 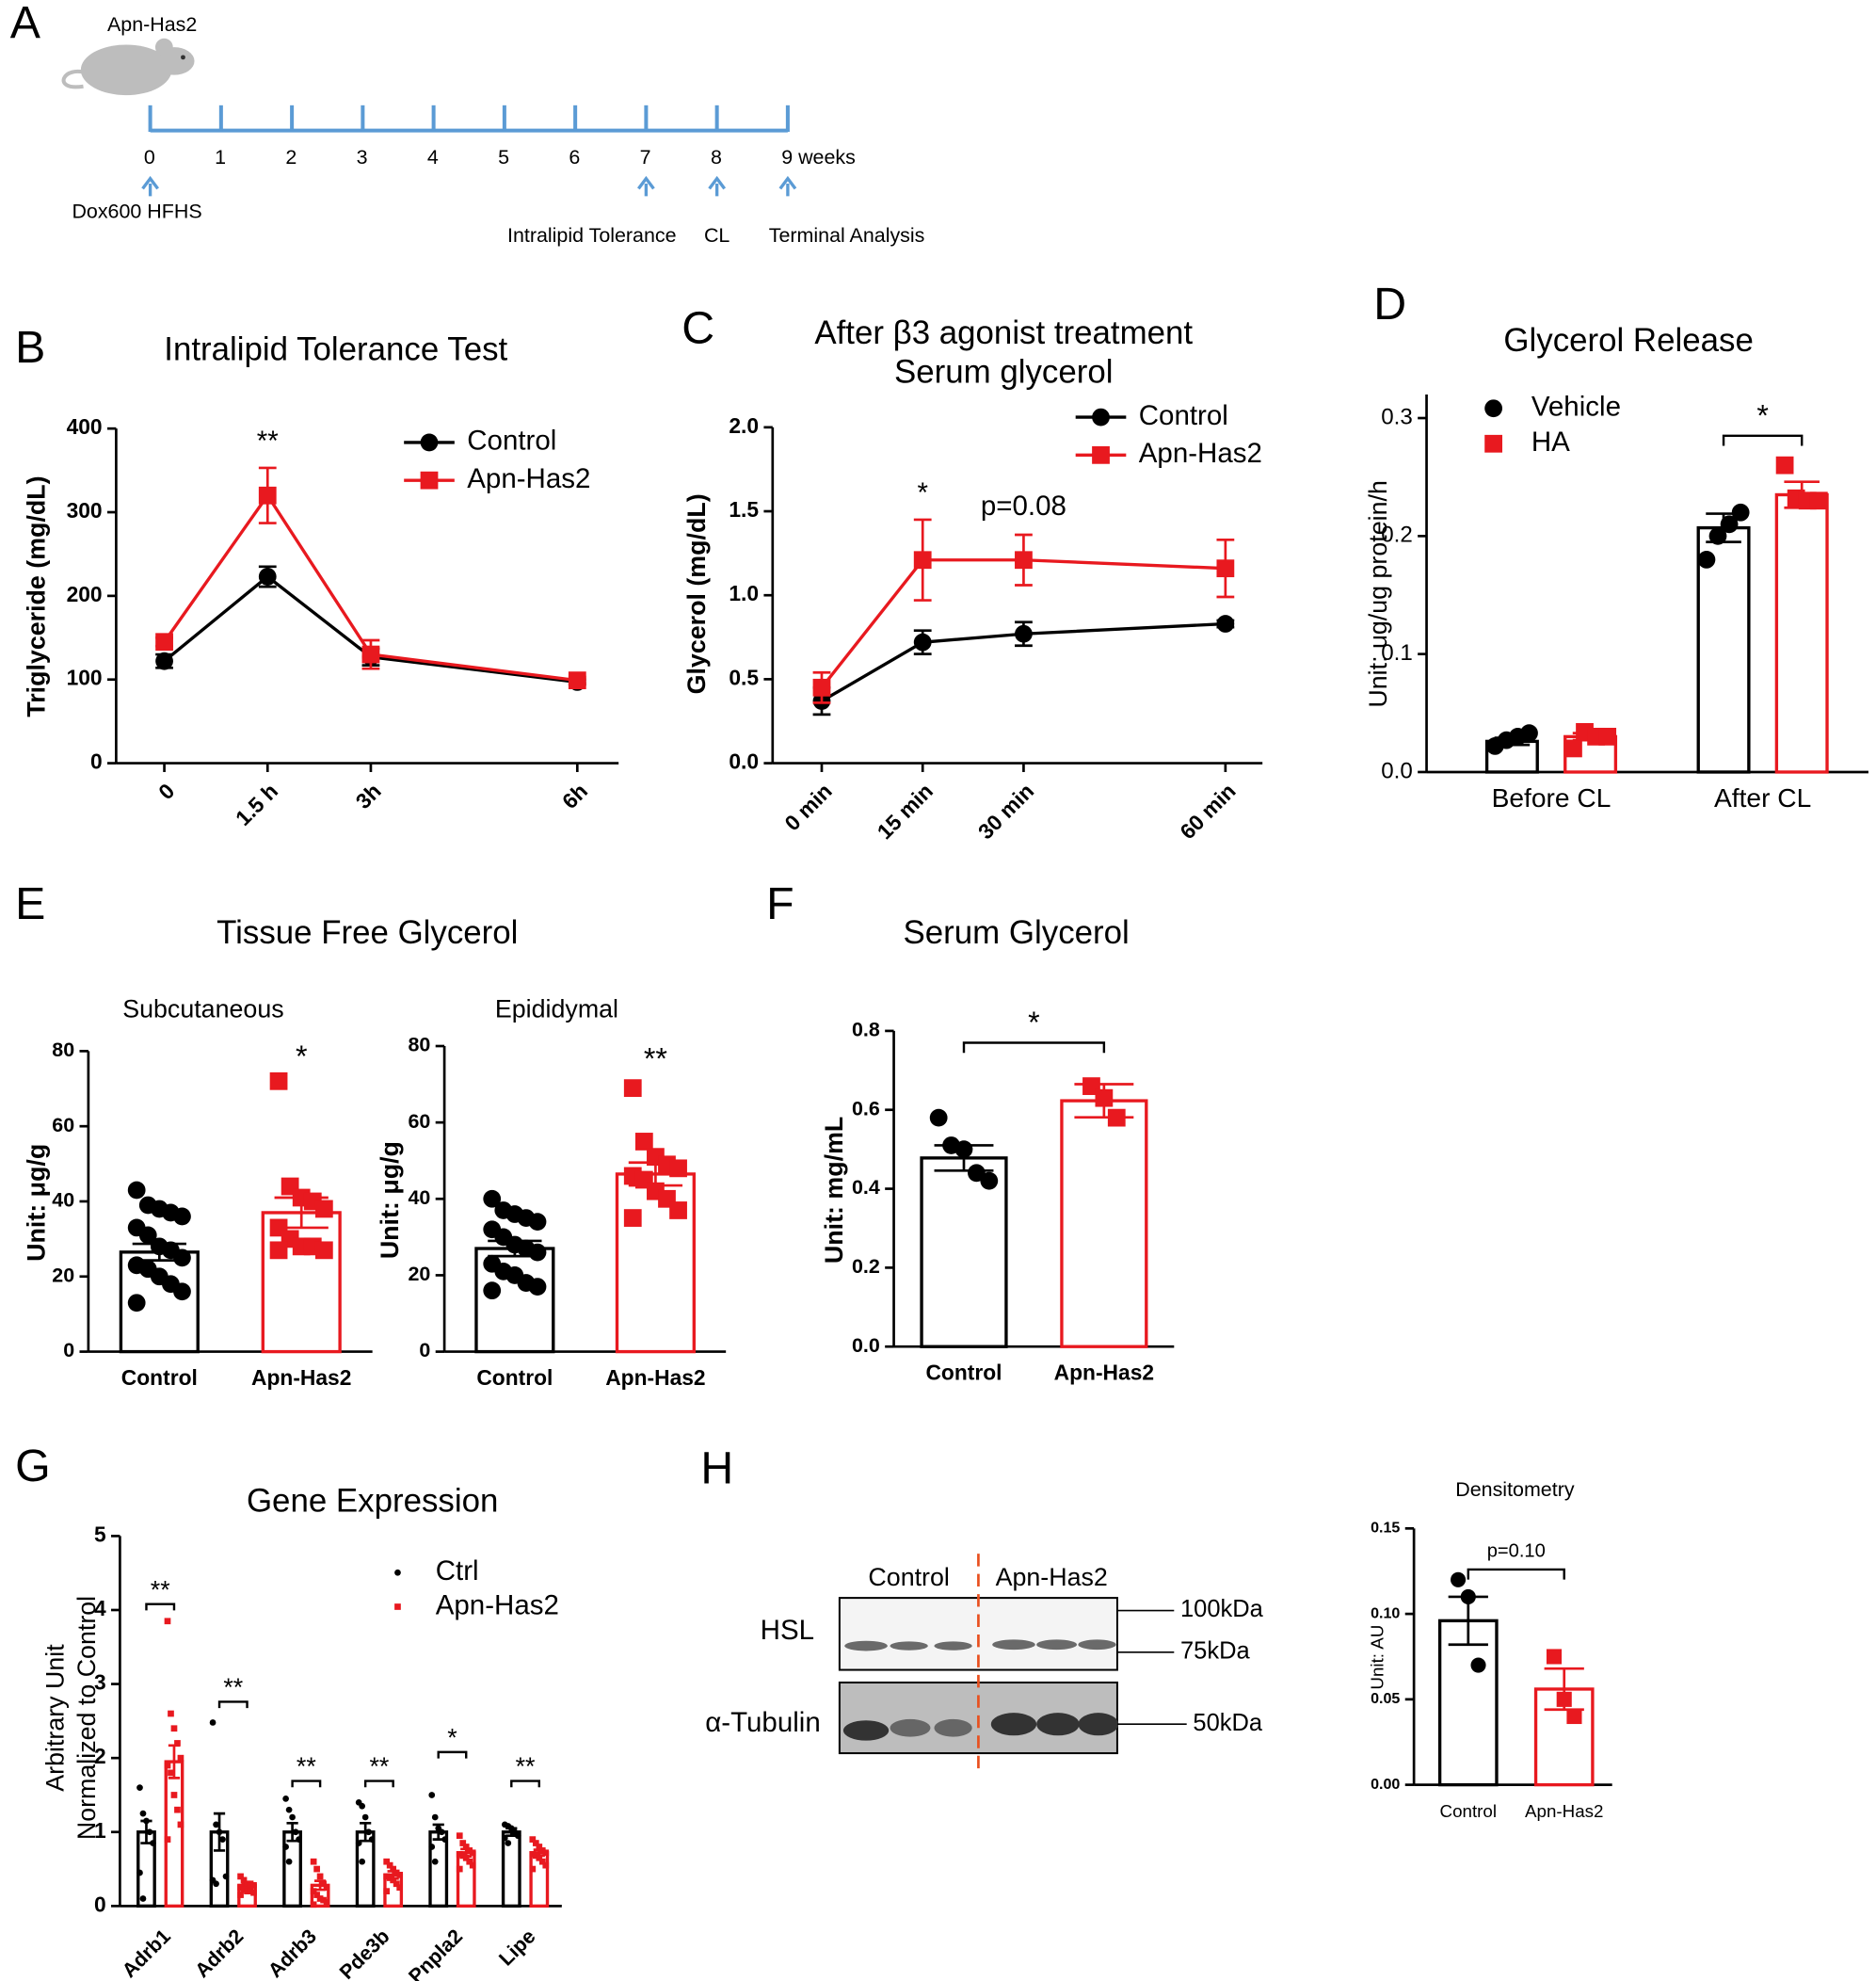 What do you see at coordinates (716, 157) in the screenshot?
I see `timeline-tick-label: 8` at bounding box center [716, 157].